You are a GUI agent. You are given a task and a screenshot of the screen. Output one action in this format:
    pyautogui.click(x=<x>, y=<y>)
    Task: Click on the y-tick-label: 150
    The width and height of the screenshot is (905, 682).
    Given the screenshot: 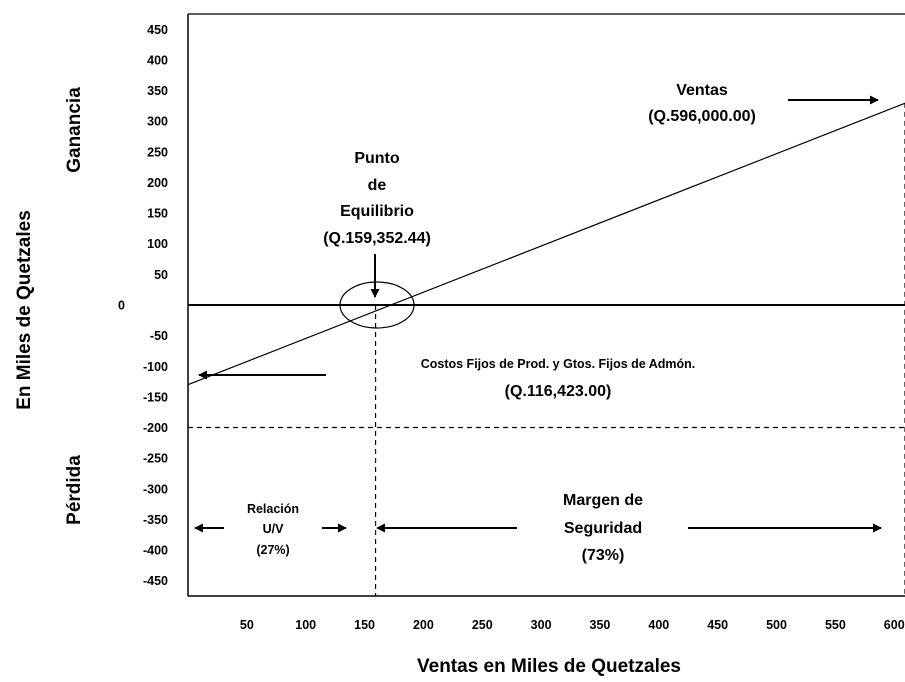 What is the action you would take?
    pyautogui.click(x=157, y=214)
    